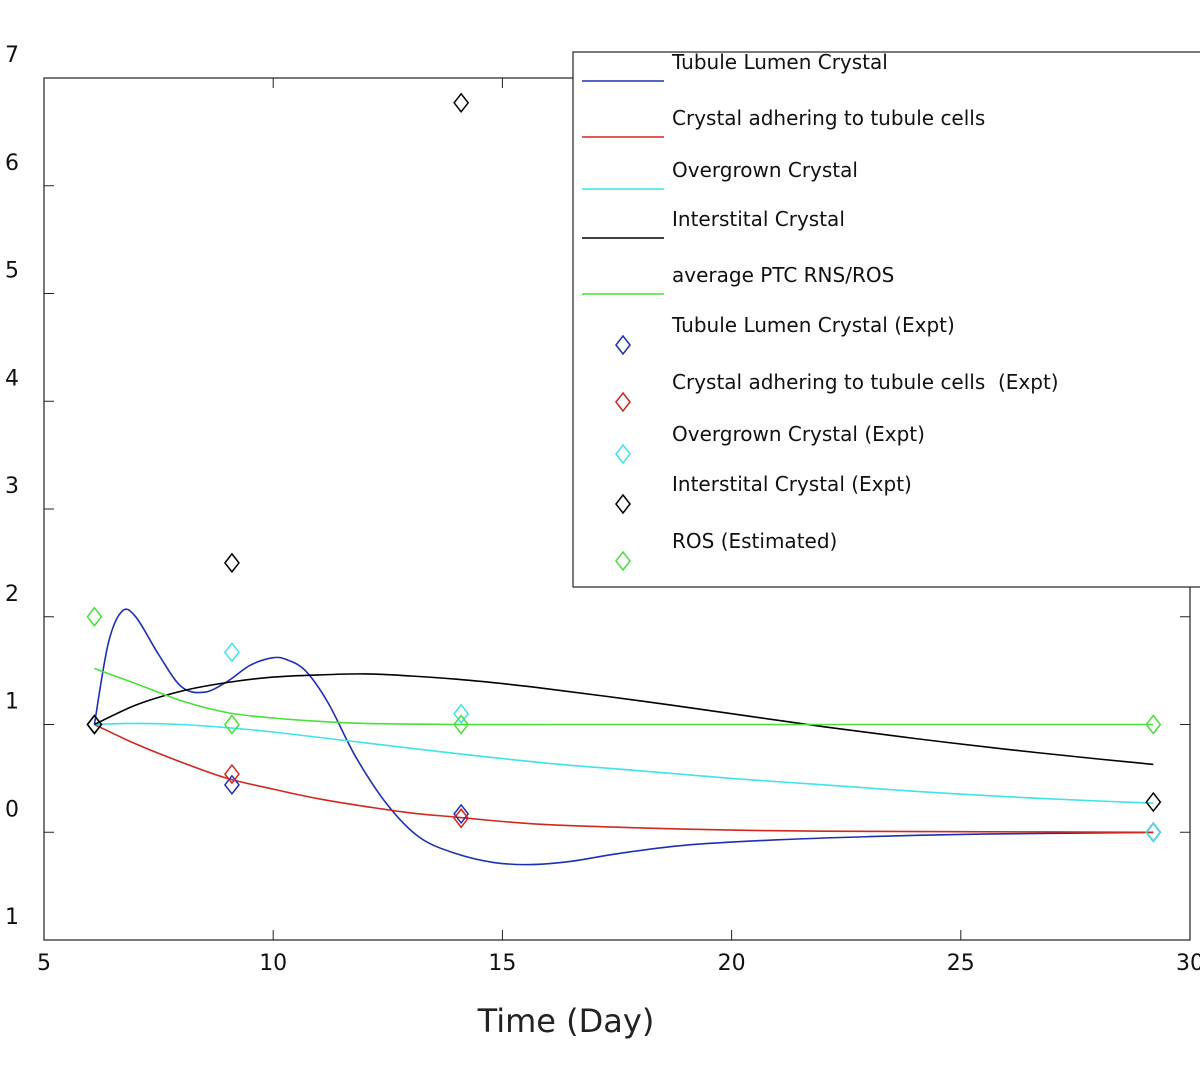 Image resolution: width=1200 pixels, height=1080 pixels. Describe the element at coordinates (754, 541) in the screenshot. I see `legend-entry-label: ROS (Estimated)` at that location.